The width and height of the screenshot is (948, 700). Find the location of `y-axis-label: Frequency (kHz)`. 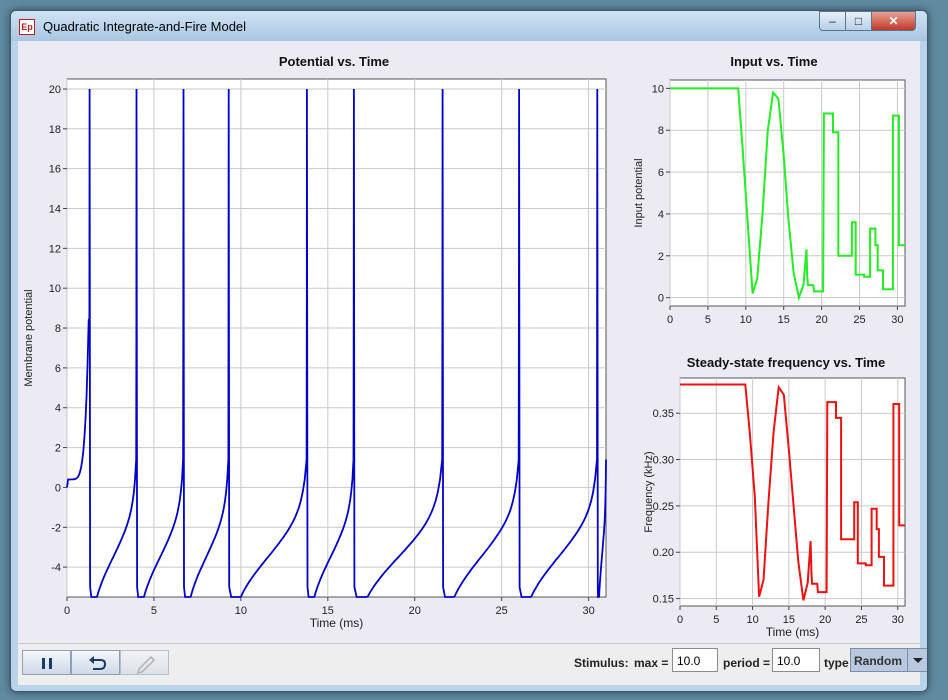

y-axis-label: Frequency (kHz) is located at coordinates (649, 491).